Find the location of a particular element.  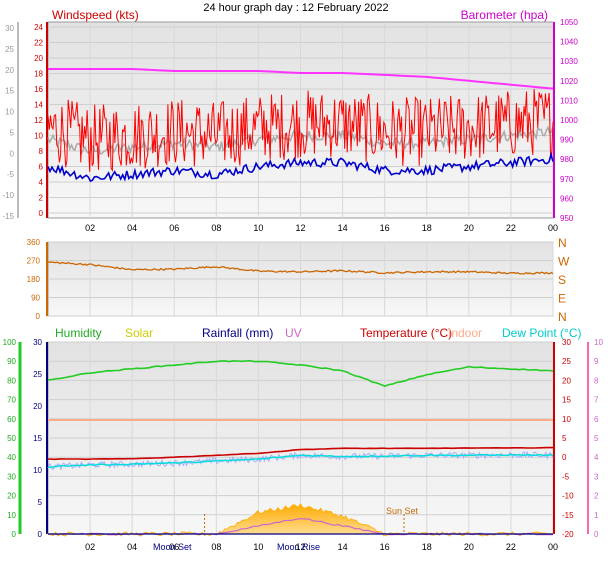

direction-tick-label: 180 is located at coordinates (34, 279).